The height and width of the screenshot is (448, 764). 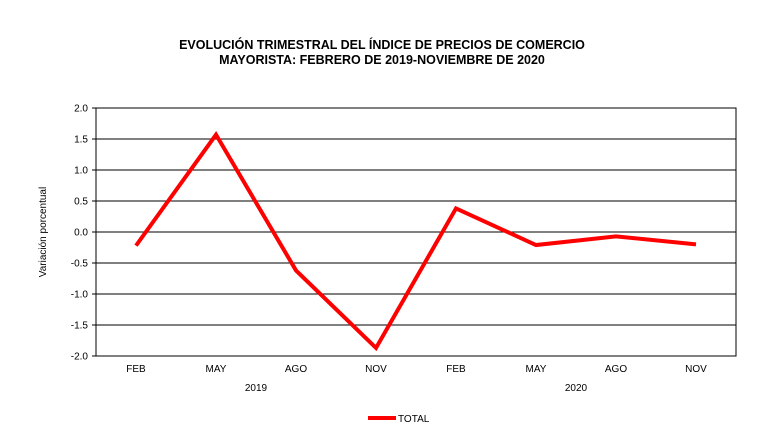 I want to click on y-tick-label: -1.5, so click(x=80, y=326).